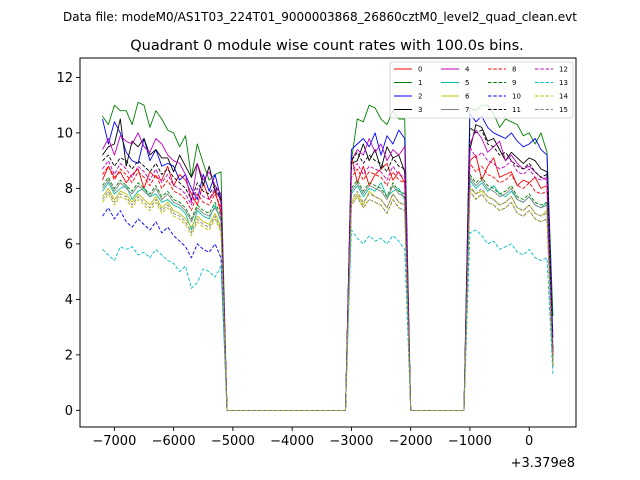 The image size is (640, 480). I want to click on y-tick-label: 2, so click(69, 355).